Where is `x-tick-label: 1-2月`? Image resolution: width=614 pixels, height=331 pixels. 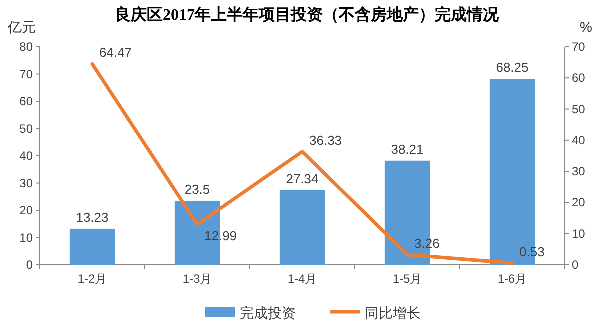
x-tick-label: 1-2月 is located at coordinates (93, 279).